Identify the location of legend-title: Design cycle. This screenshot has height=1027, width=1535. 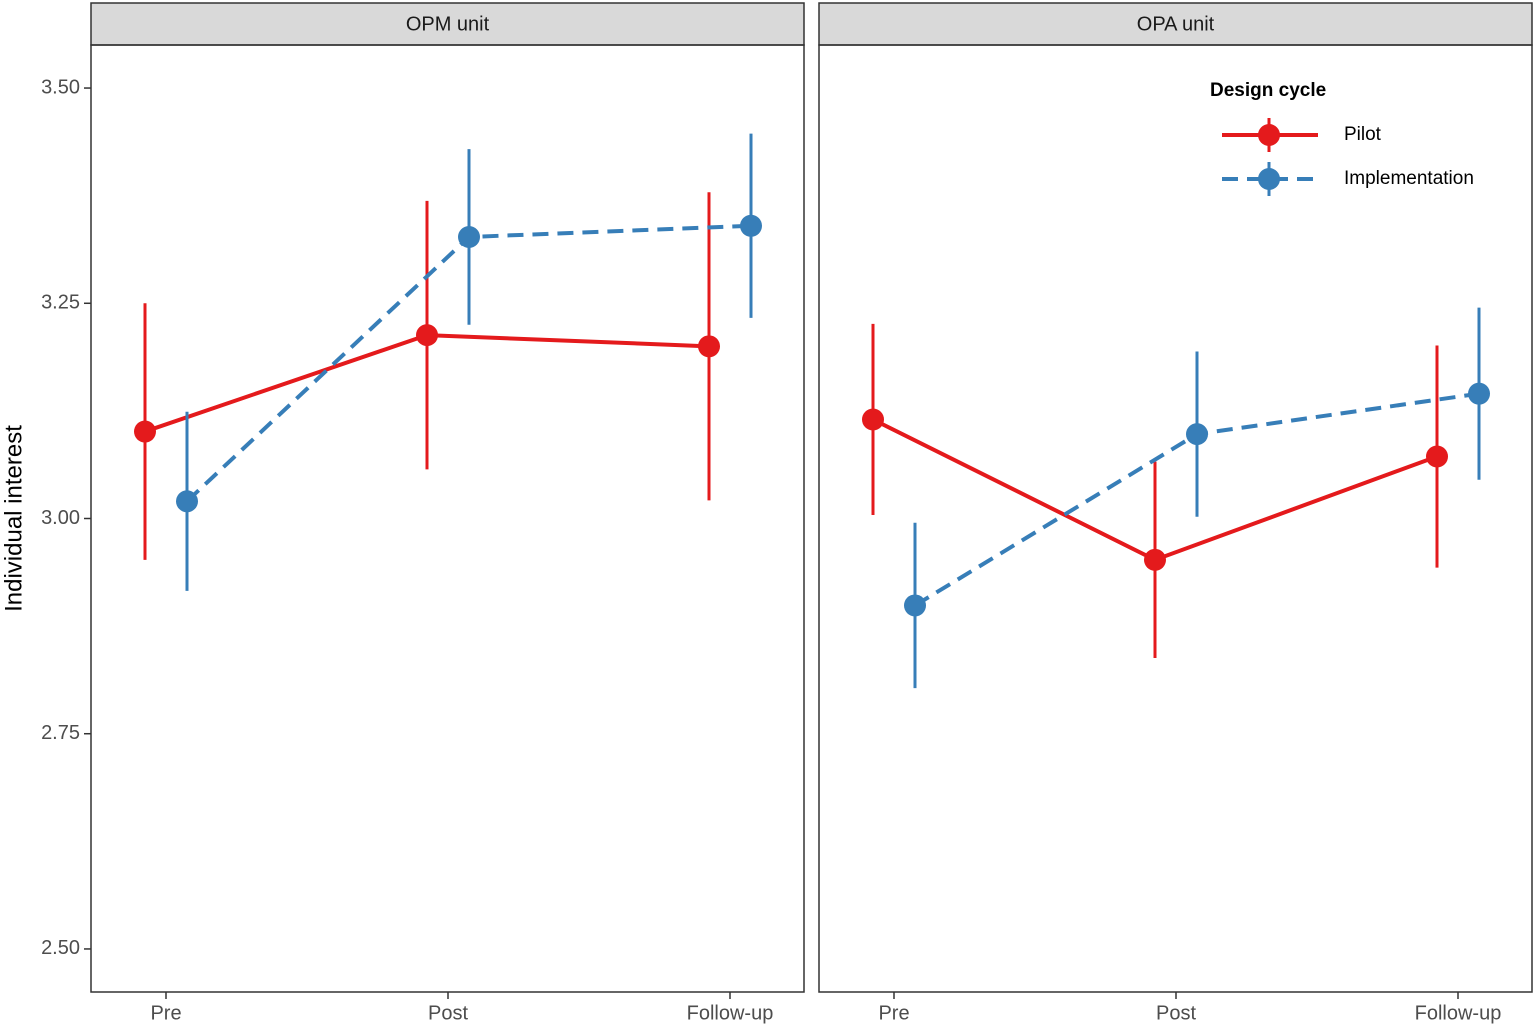
(1268, 90).